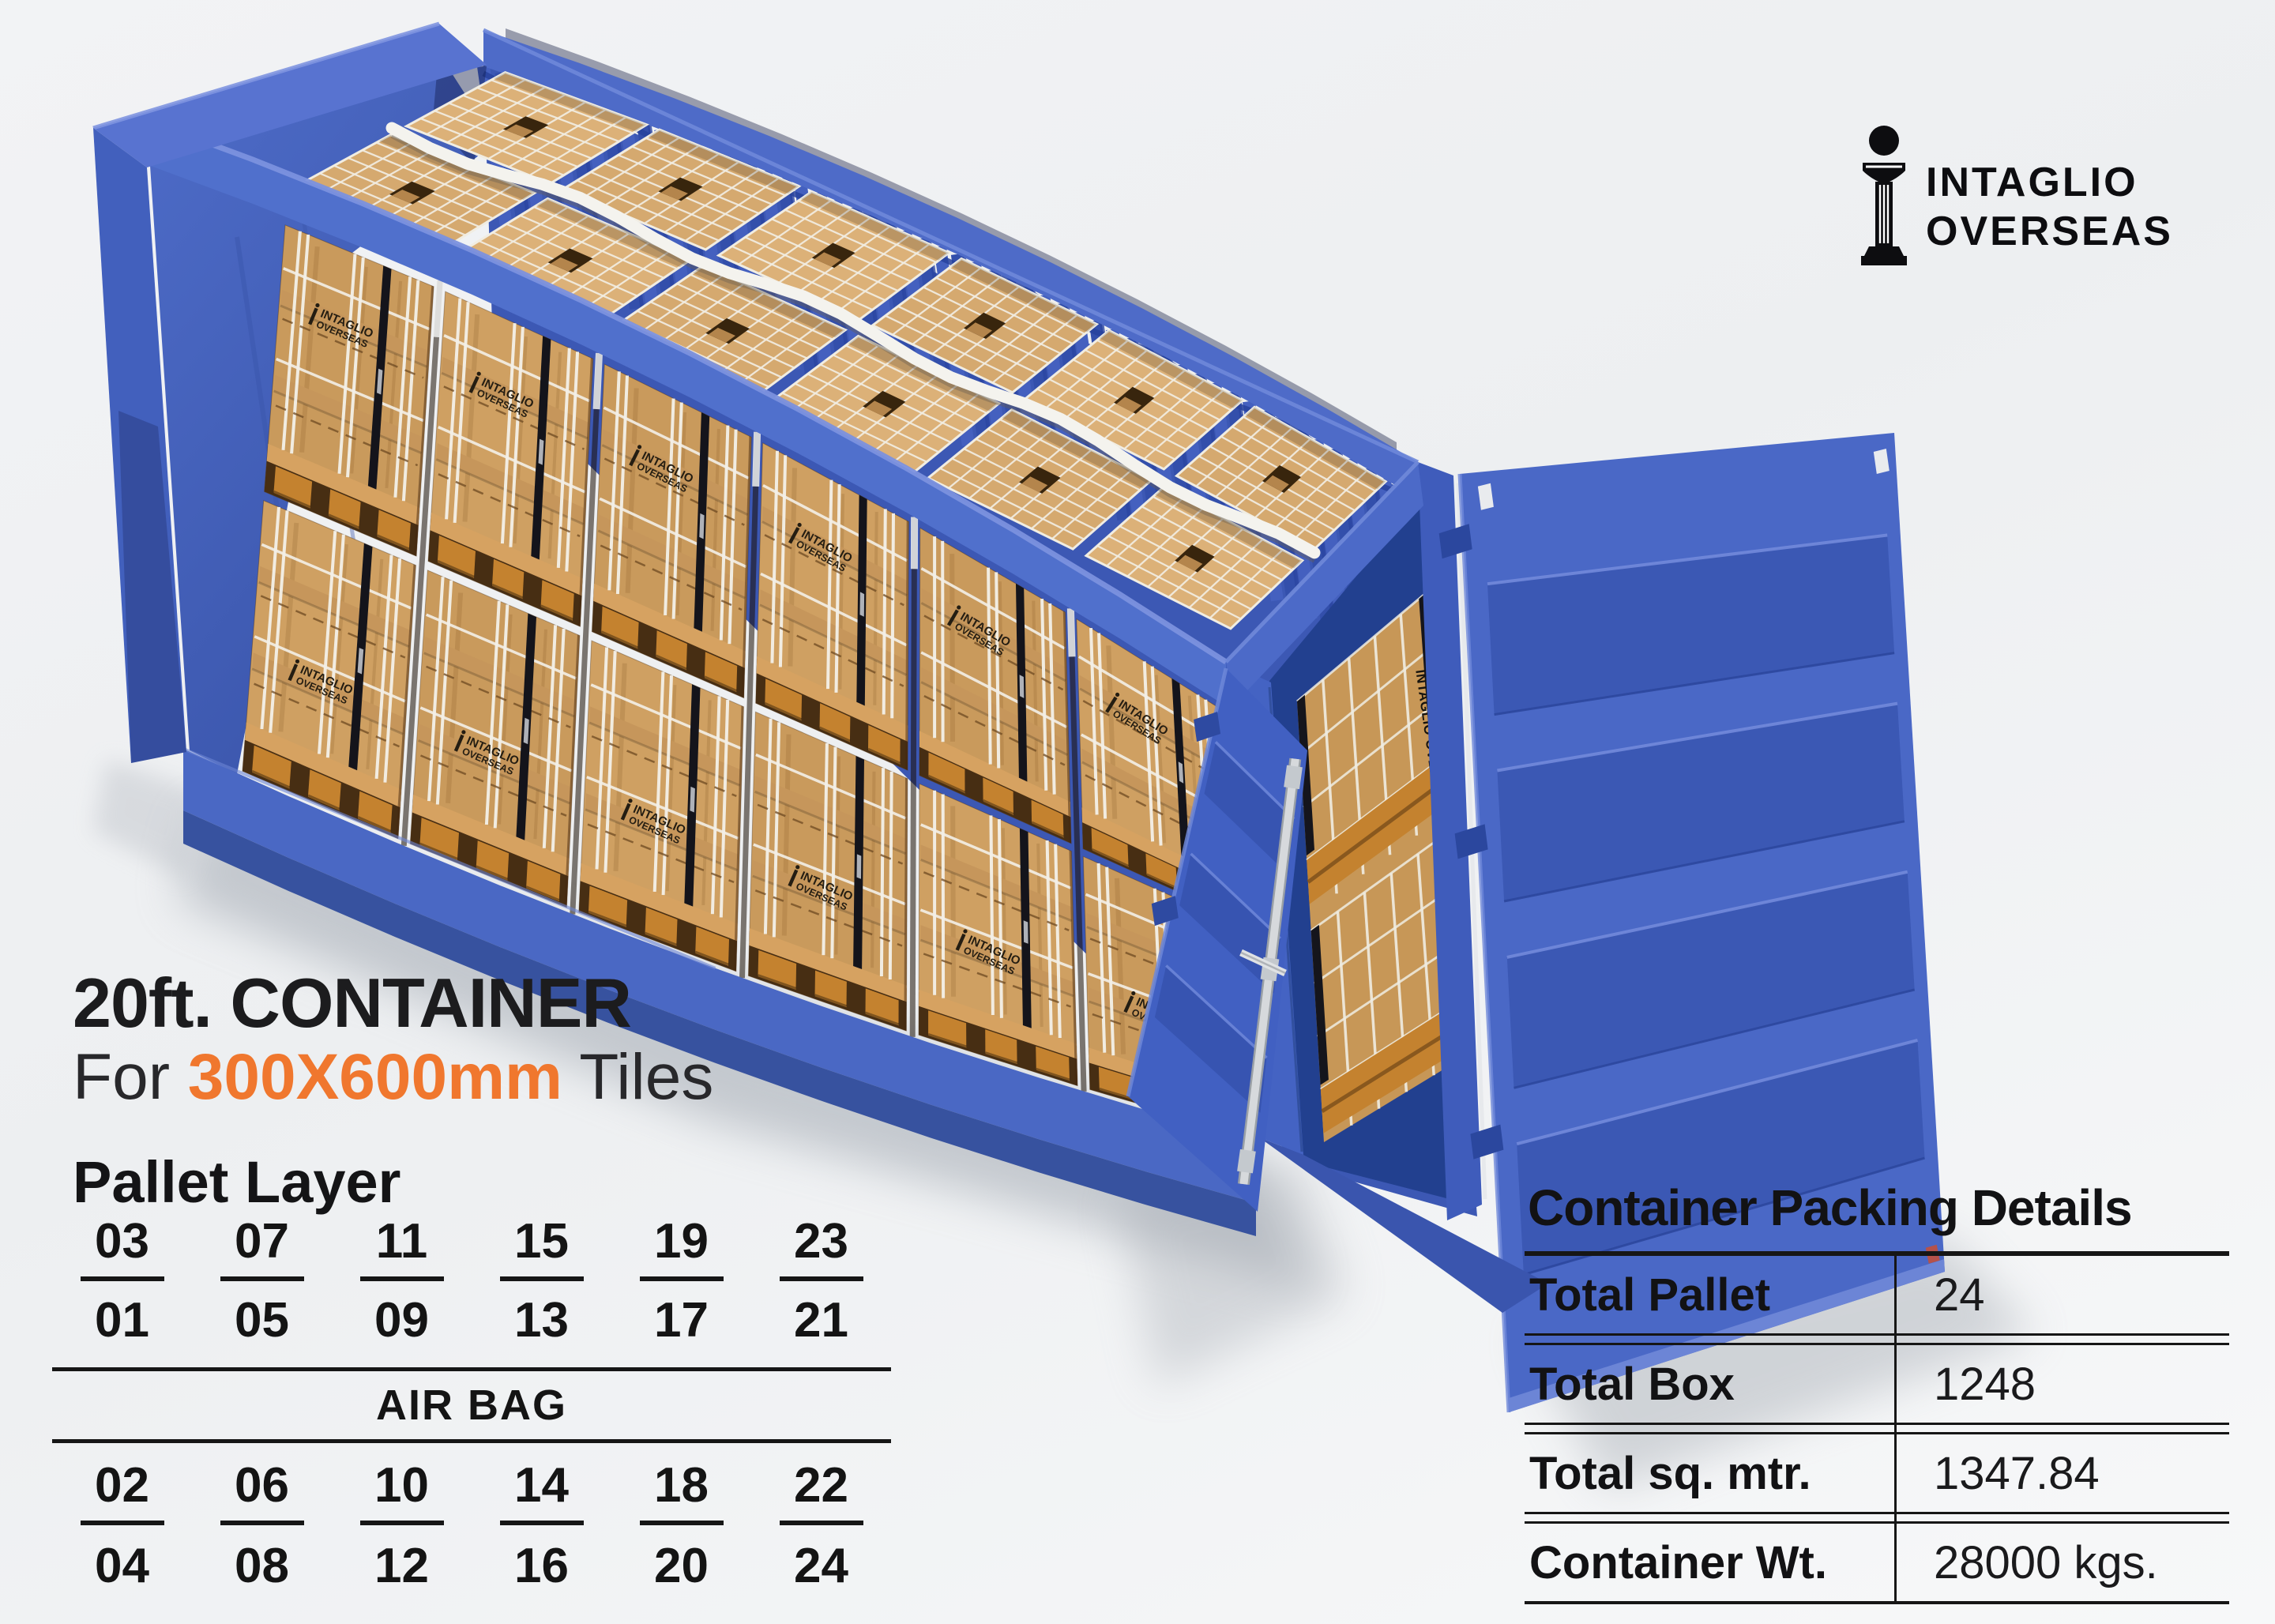  Describe the element at coordinates (1691, 923) in the screenshot. I see `open-right-door` at that location.